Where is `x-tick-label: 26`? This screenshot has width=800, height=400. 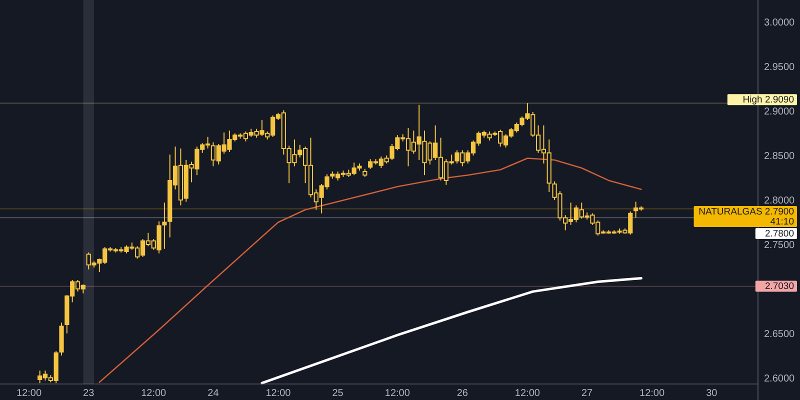 x-tick-label: 26 is located at coordinates (462, 393).